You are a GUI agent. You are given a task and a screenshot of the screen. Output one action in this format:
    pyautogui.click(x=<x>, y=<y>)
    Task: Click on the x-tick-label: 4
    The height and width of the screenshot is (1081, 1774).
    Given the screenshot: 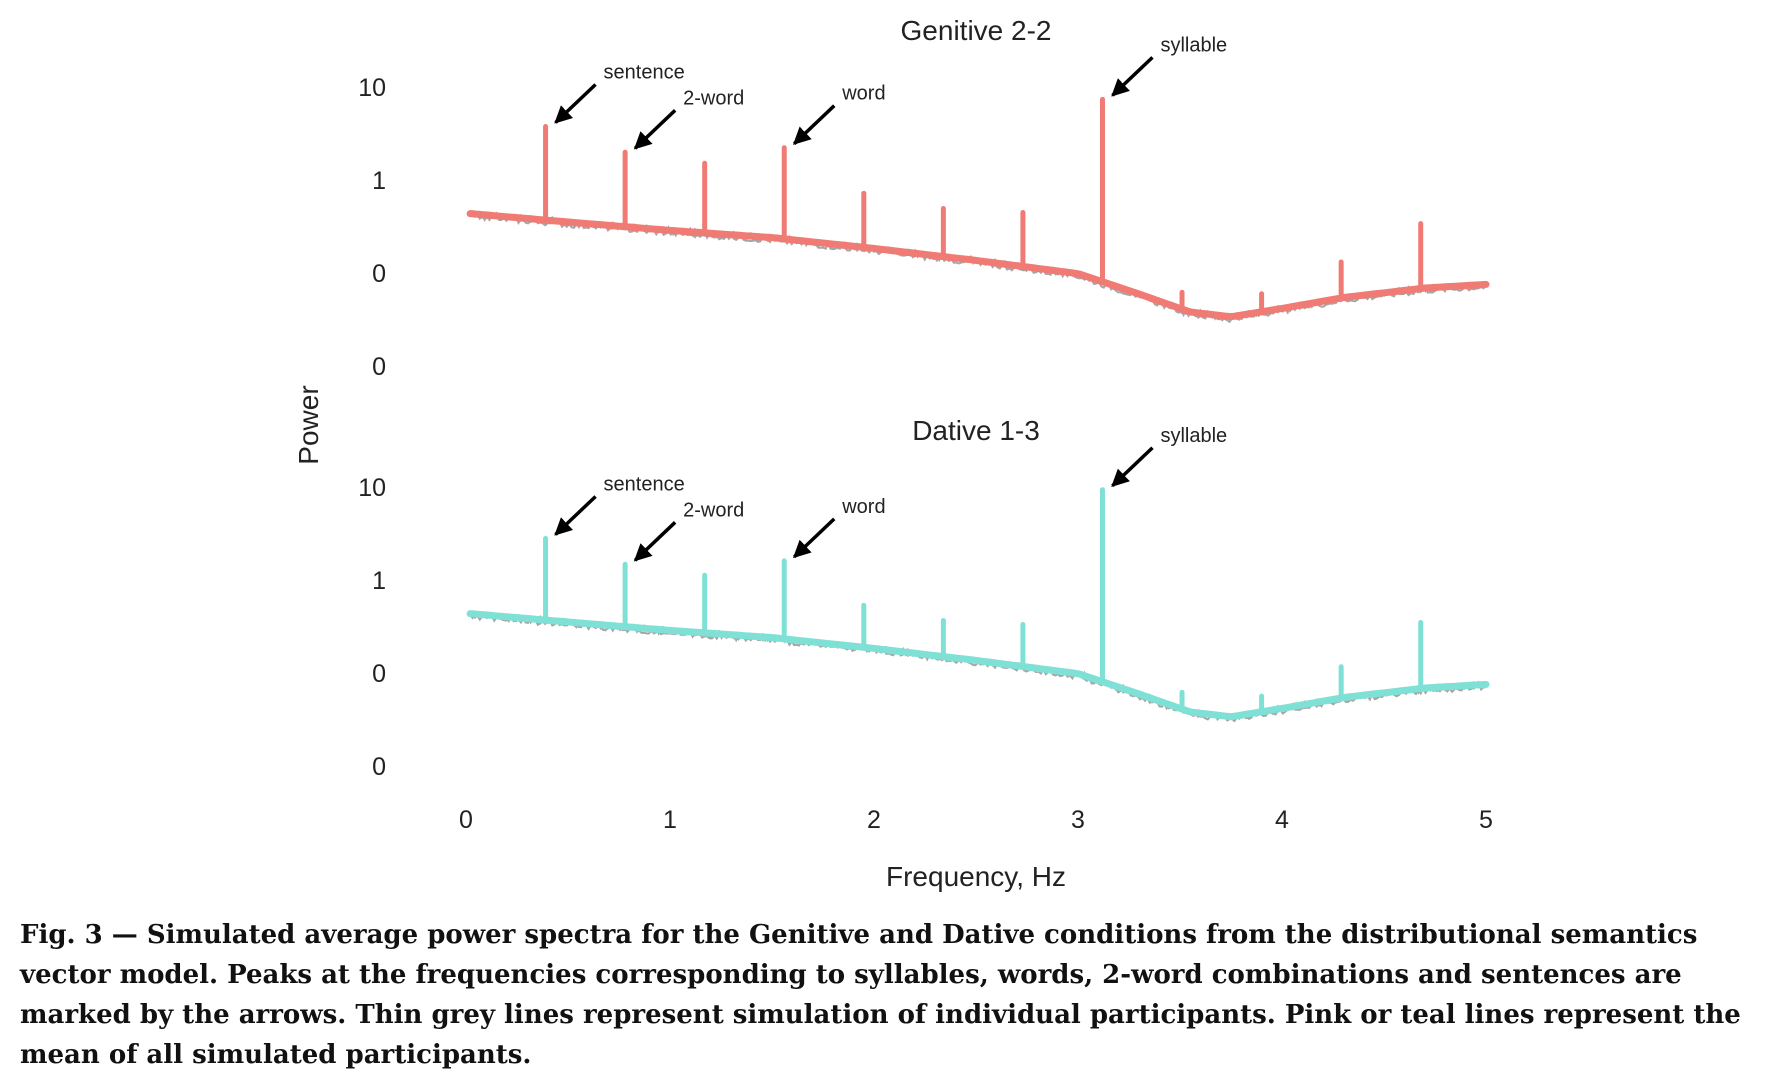 What is the action you would take?
    pyautogui.click(x=1282, y=820)
    